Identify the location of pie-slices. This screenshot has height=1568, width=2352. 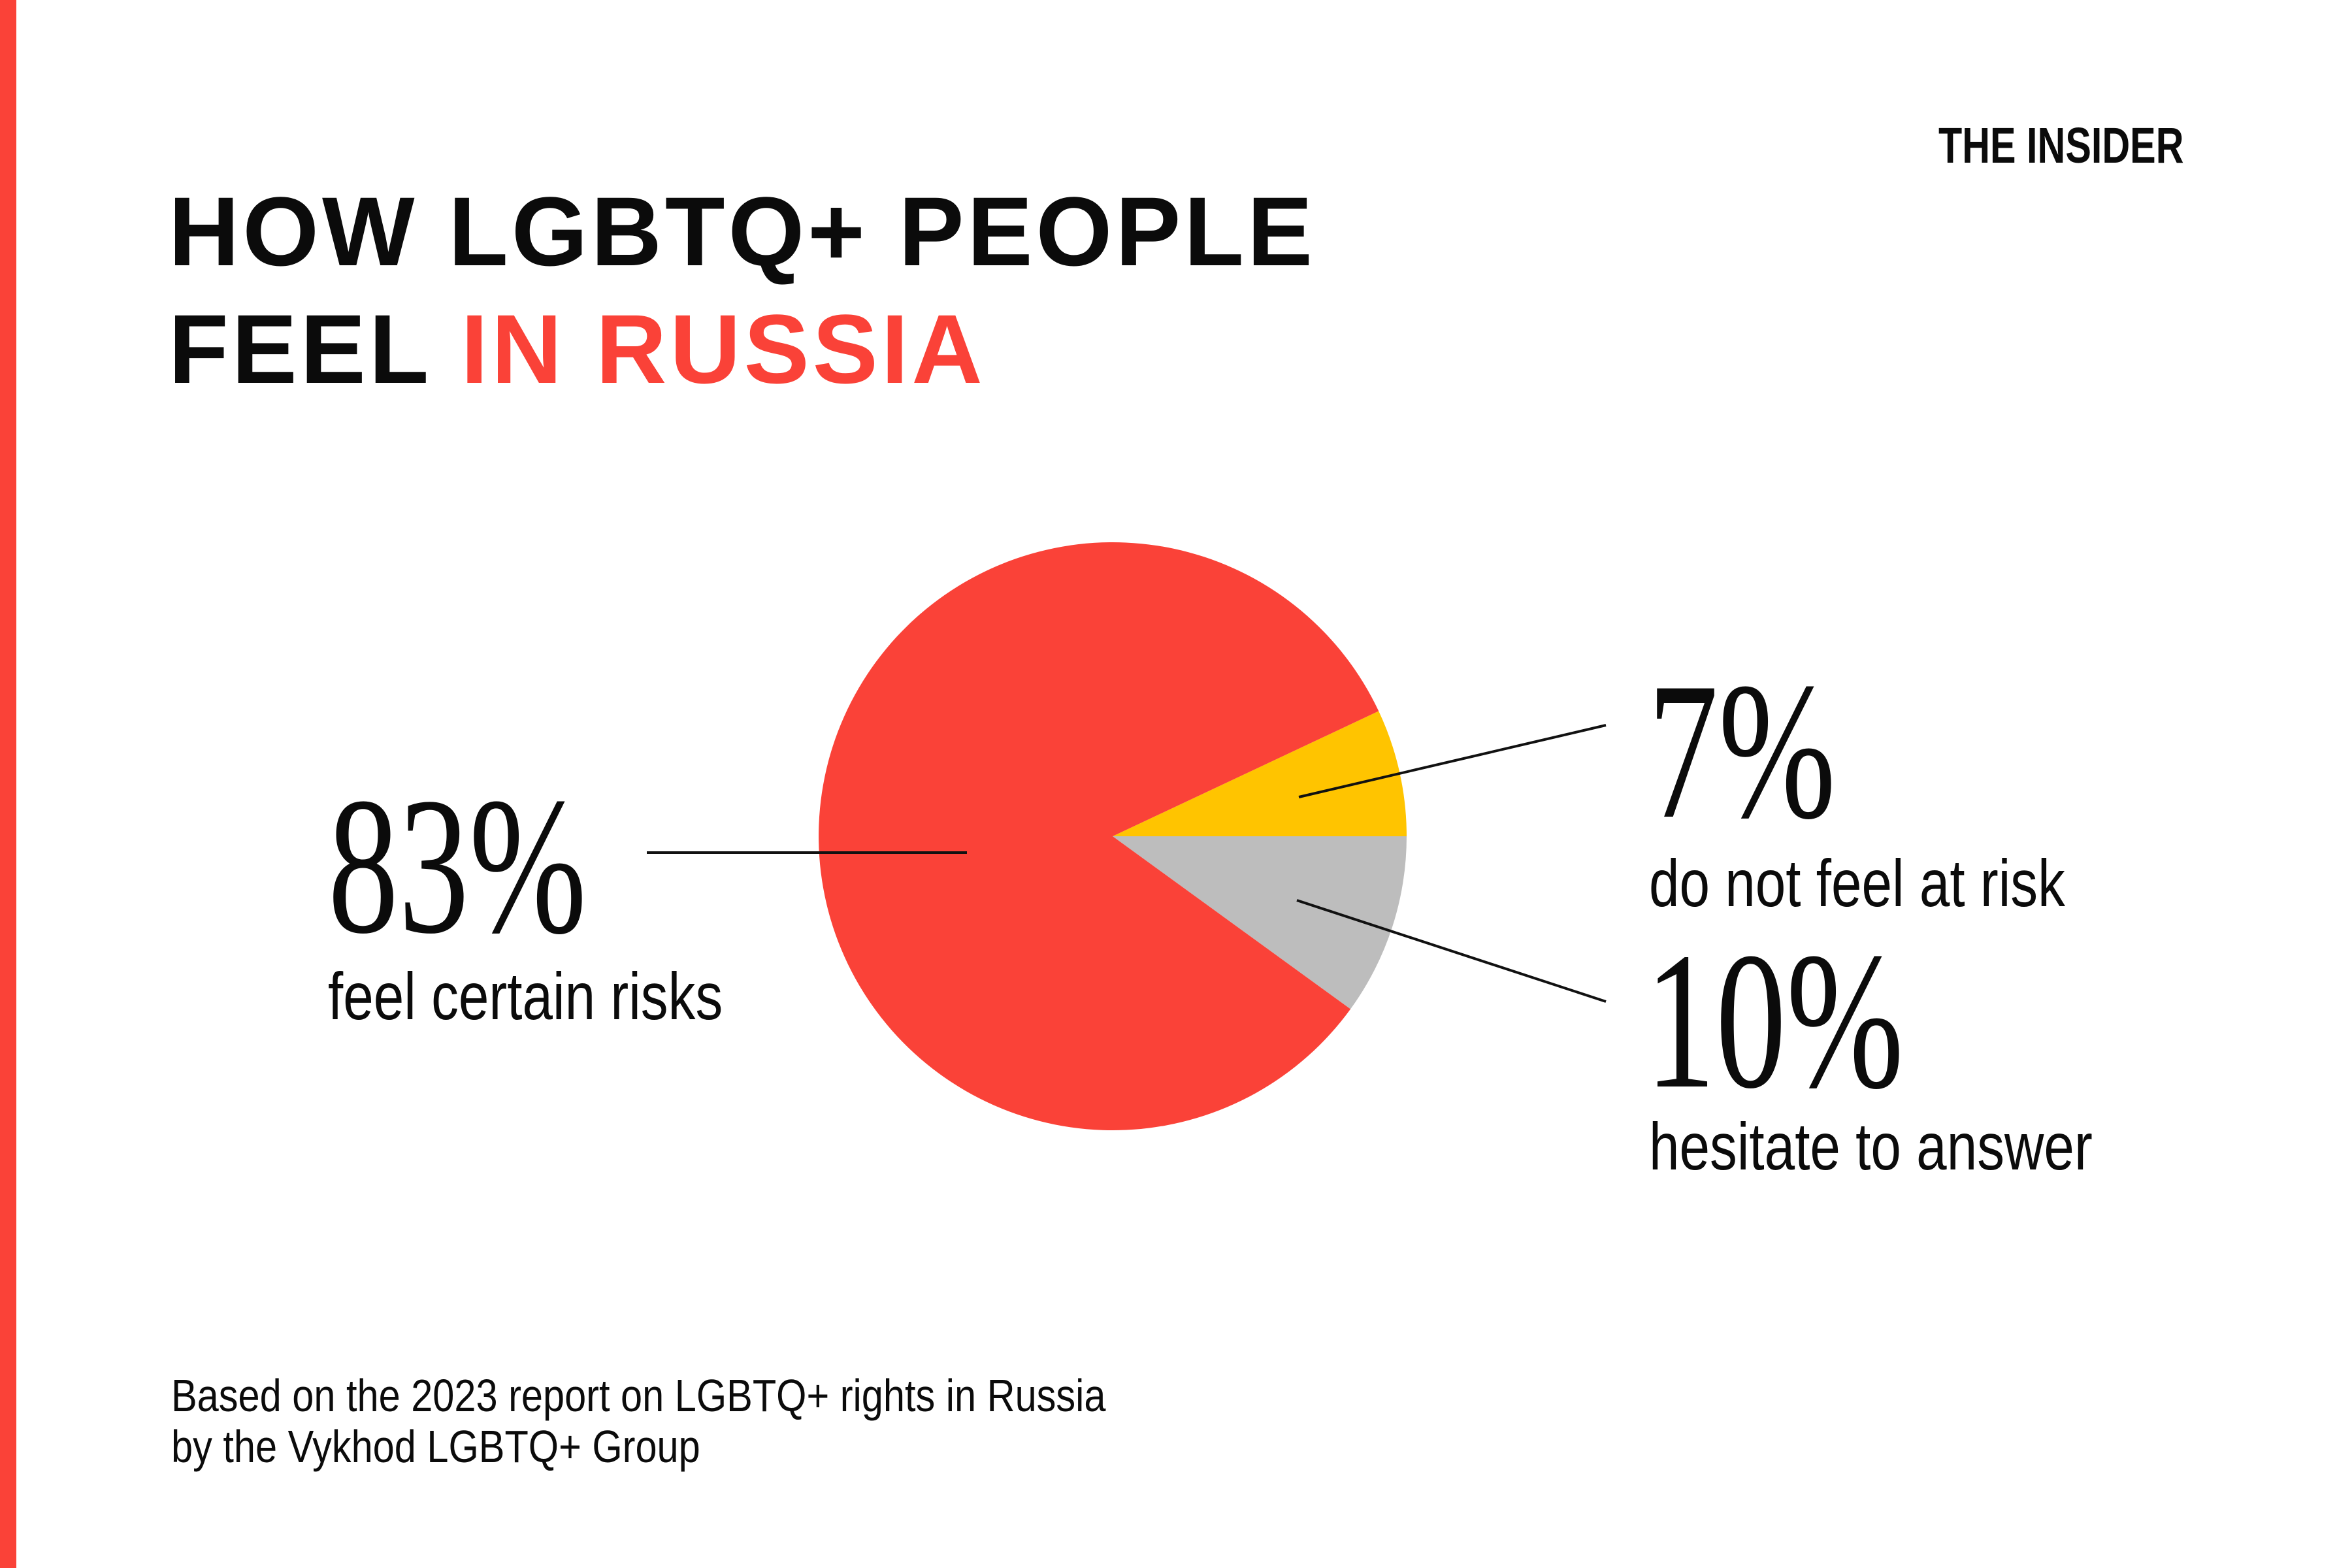
(1113, 836).